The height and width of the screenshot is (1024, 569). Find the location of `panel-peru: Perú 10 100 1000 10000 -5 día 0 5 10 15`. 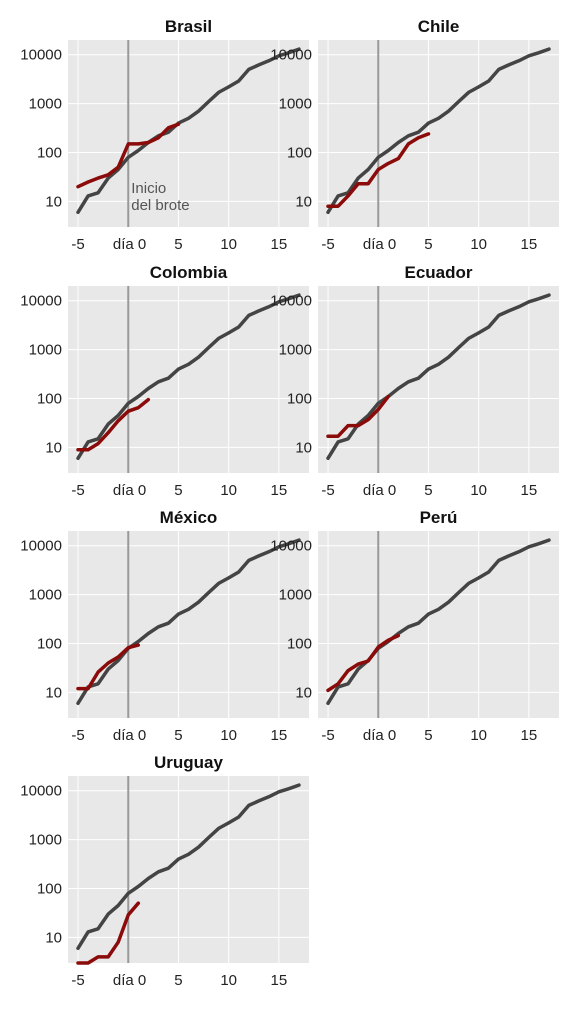

panel-peru: Perú 10 100 1000 10000 -5 día 0 5 10 15 is located at coordinates (414, 626).